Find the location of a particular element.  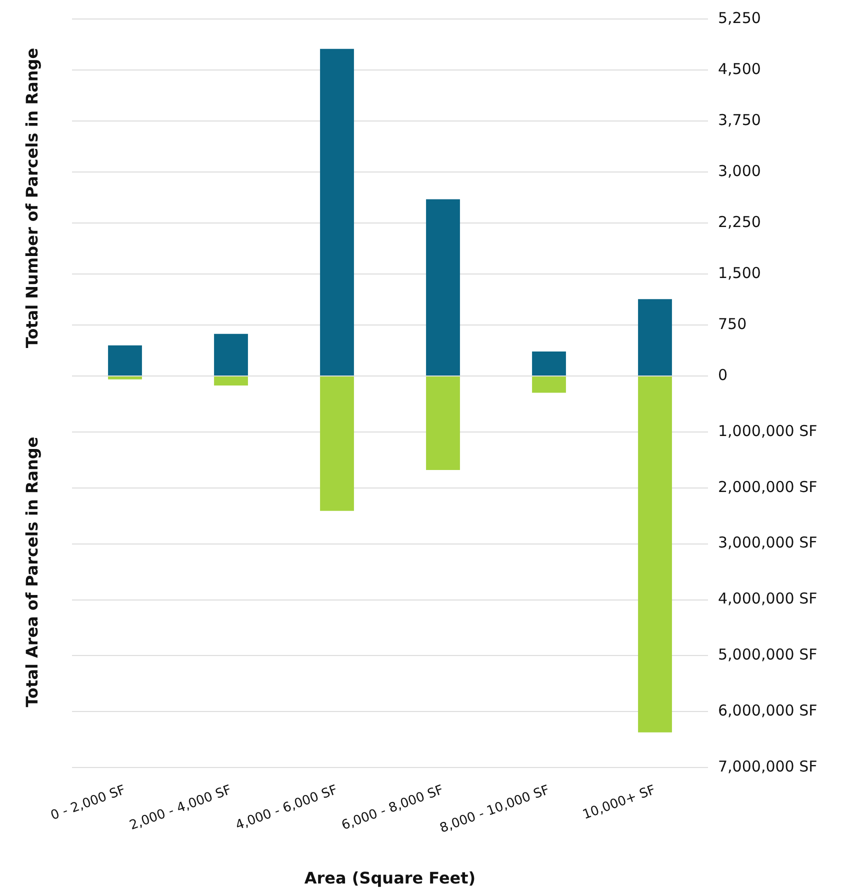

y-tick-label: 3,000,000 SF is located at coordinates (768, 543).